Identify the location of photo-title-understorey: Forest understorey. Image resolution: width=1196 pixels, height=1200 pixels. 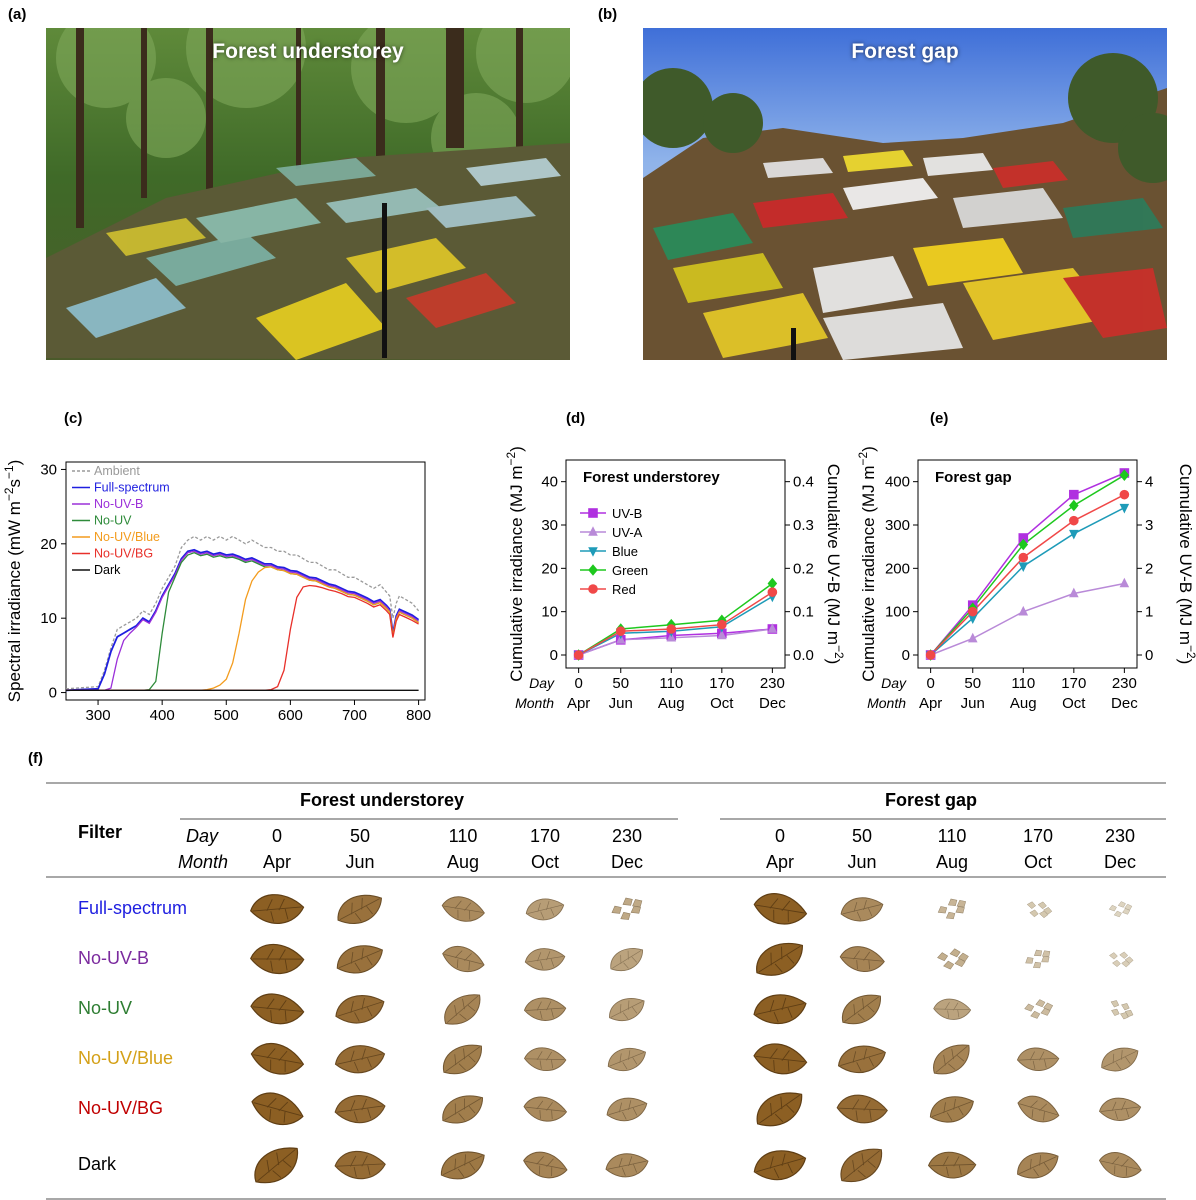
(308, 51).